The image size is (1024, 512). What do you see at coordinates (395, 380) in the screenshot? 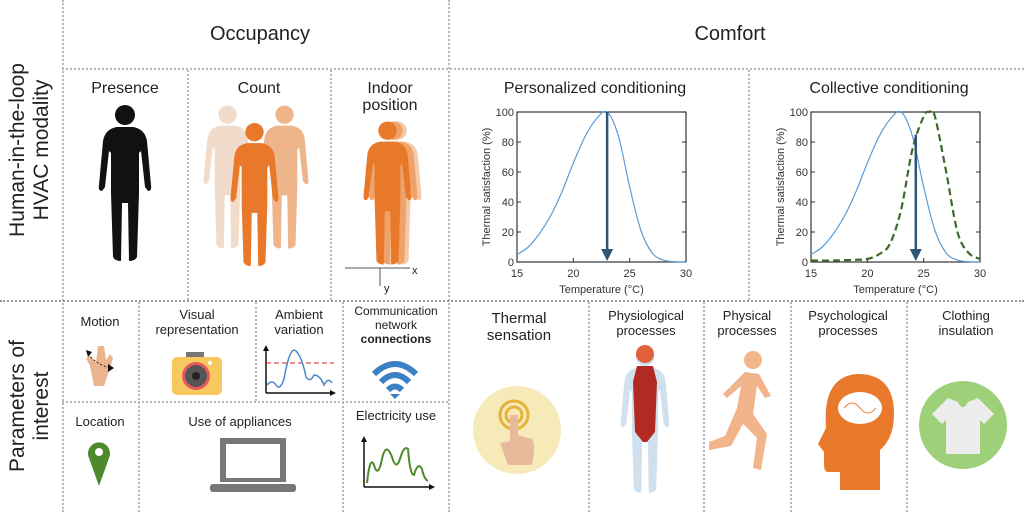
I see `wifi-icon` at bounding box center [395, 380].